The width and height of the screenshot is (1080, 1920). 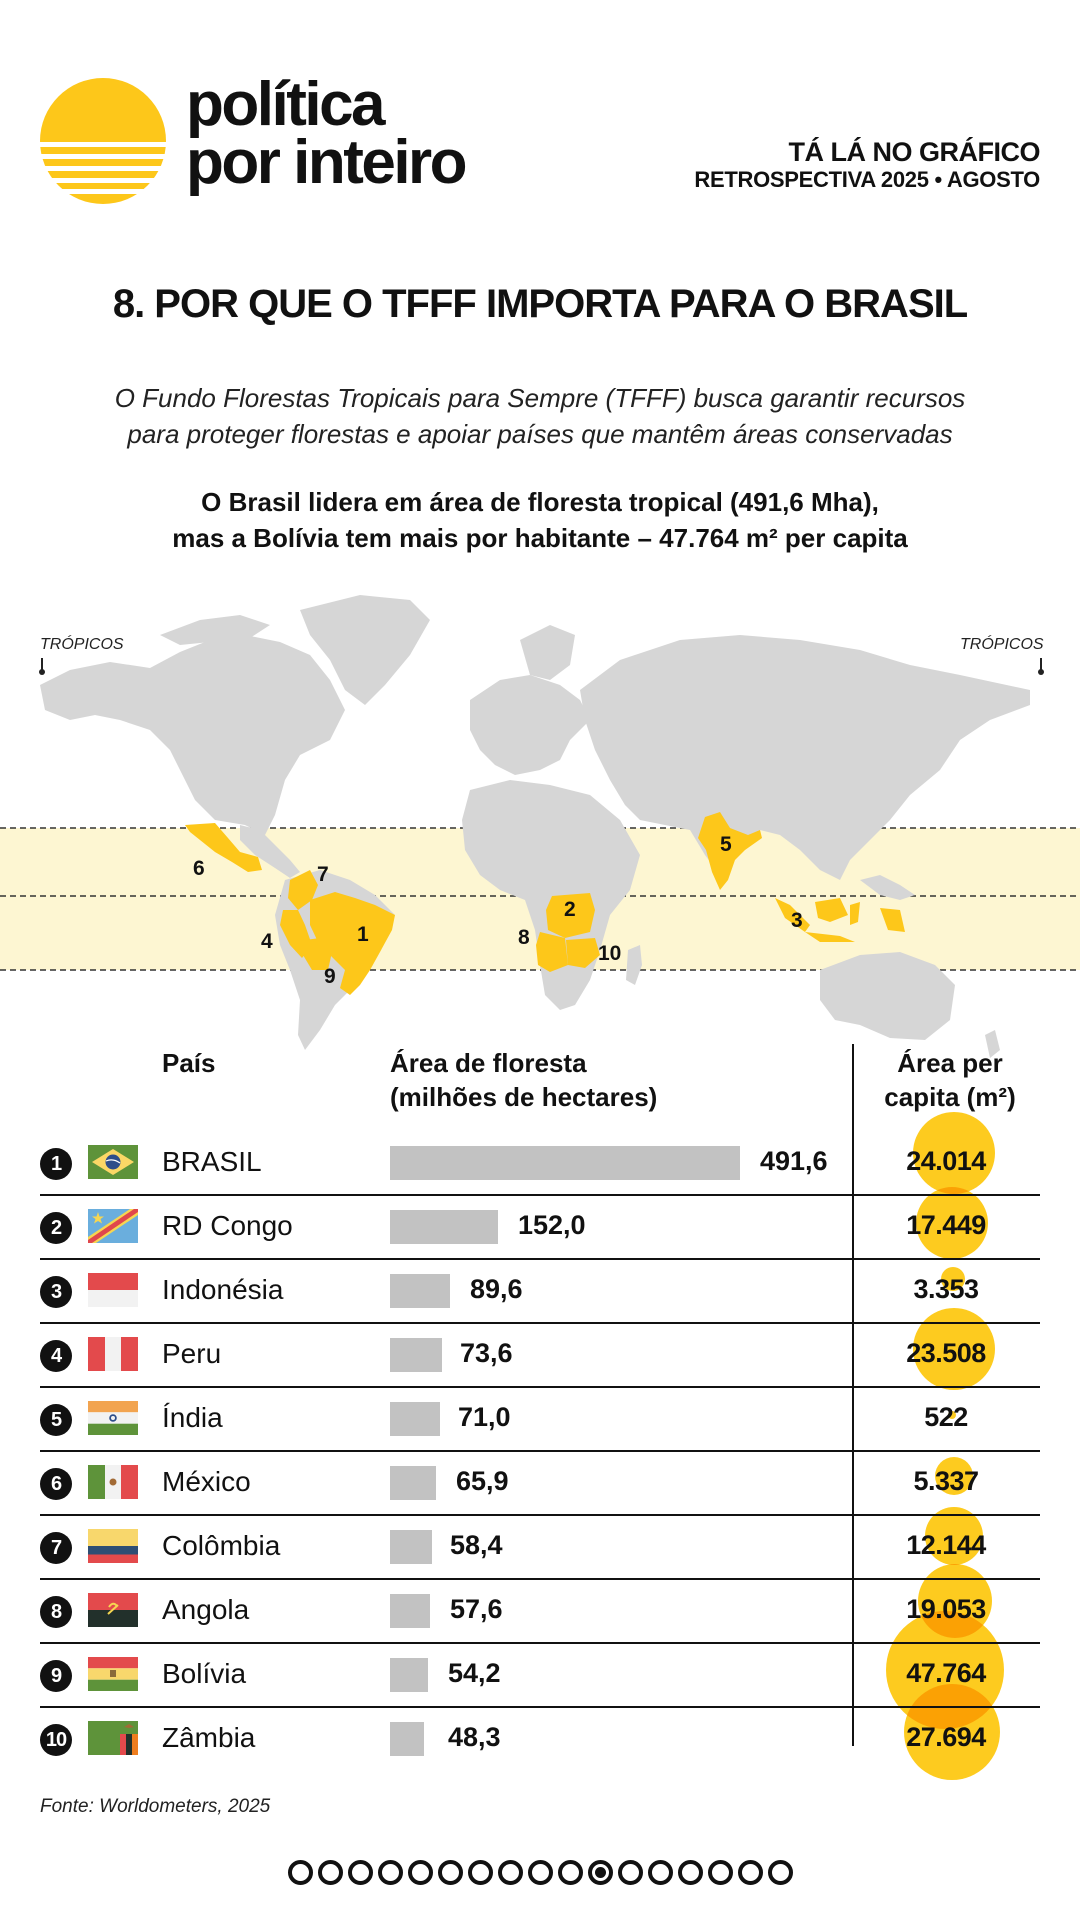 What do you see at coordinates (600, 1872) in the screenshot?
I see `page-dot-11-active` at bounding box center [600, 1872].